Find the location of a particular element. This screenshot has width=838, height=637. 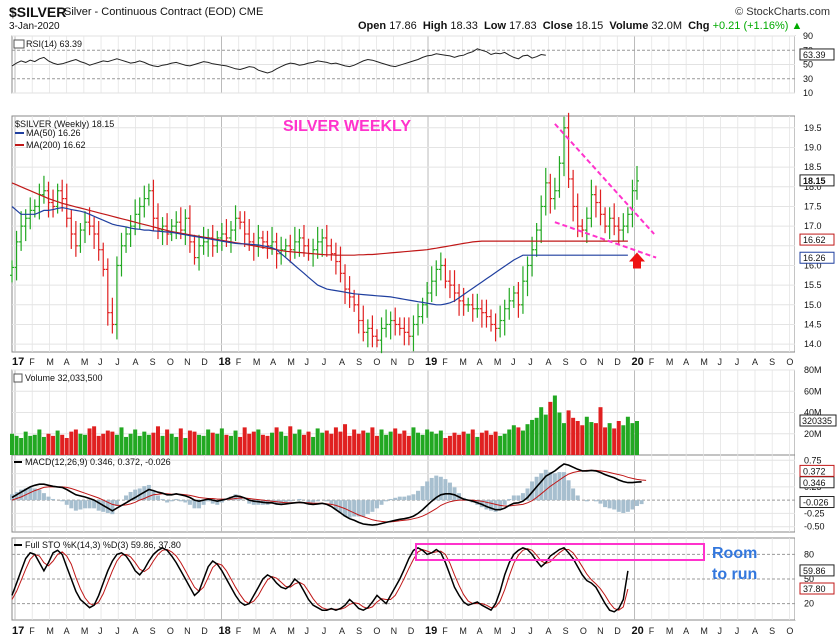

macd-last-label: -0.026 is located at coordinates (816, 503).